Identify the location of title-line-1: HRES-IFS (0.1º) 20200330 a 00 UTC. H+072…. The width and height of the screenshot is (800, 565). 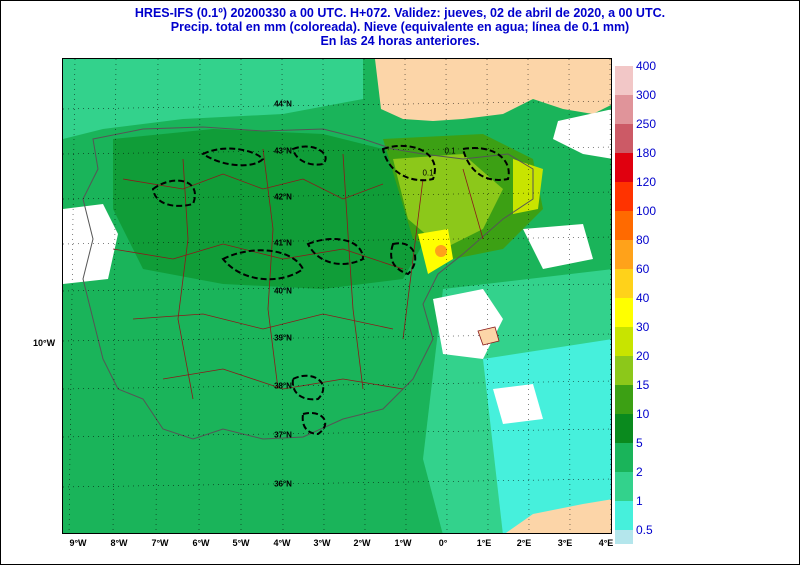
(400, 13).